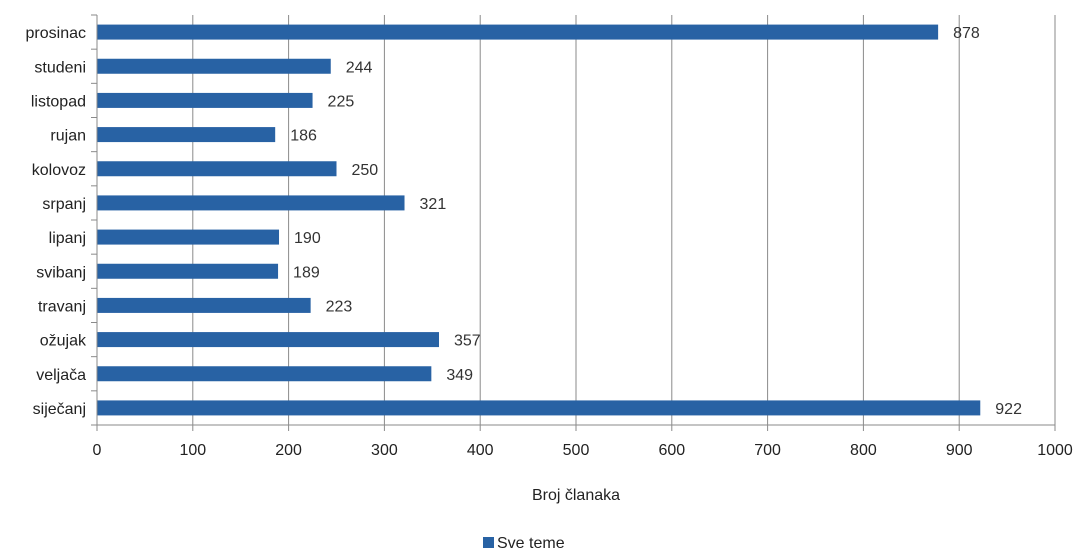  I want to click on data-label: 349, so click(459, 375).